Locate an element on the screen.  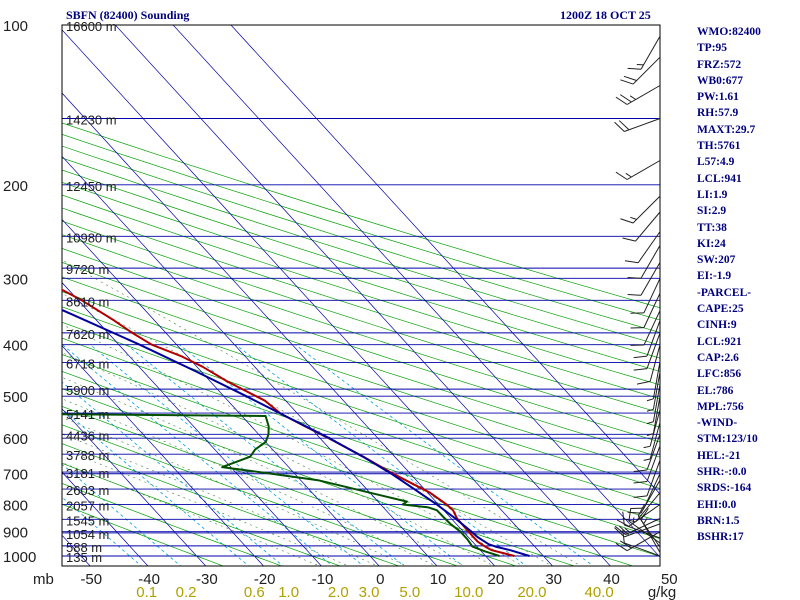
index-item: LFC:856 is located at coordinates (719, 374).